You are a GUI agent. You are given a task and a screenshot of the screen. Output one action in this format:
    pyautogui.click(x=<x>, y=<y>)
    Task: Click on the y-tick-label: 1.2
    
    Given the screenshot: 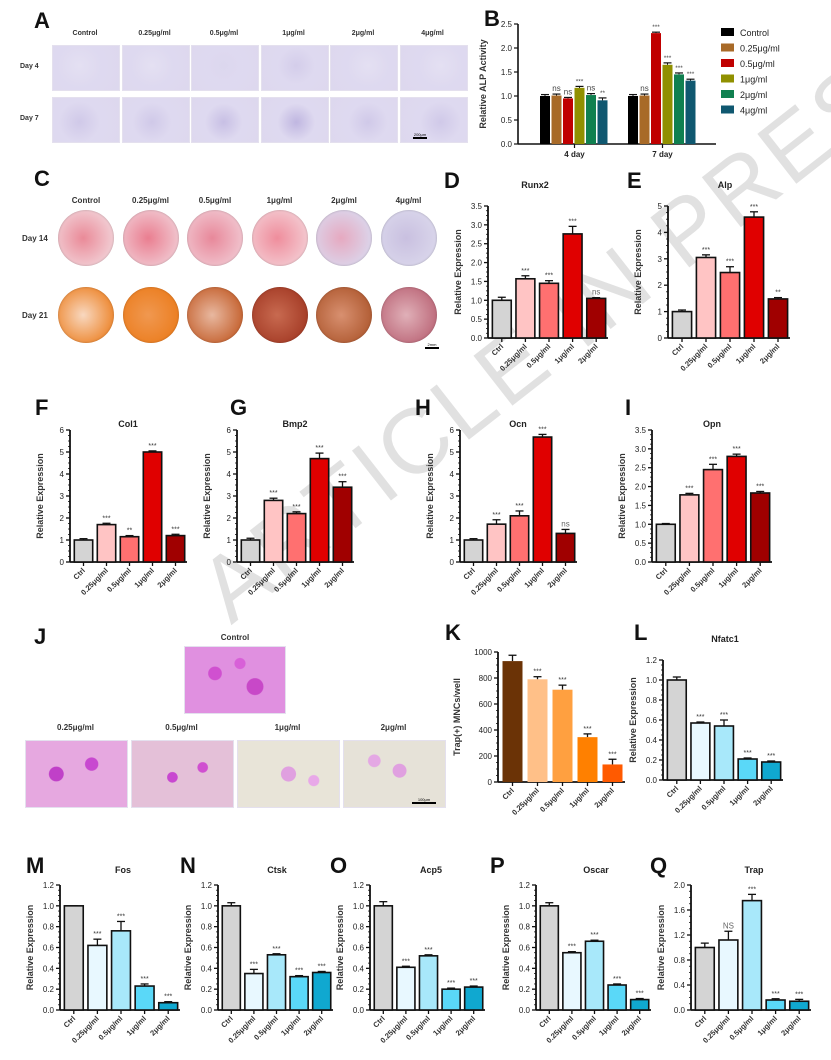 What is the action you would take?
    pyautogui.click(x=49, y=885)
    